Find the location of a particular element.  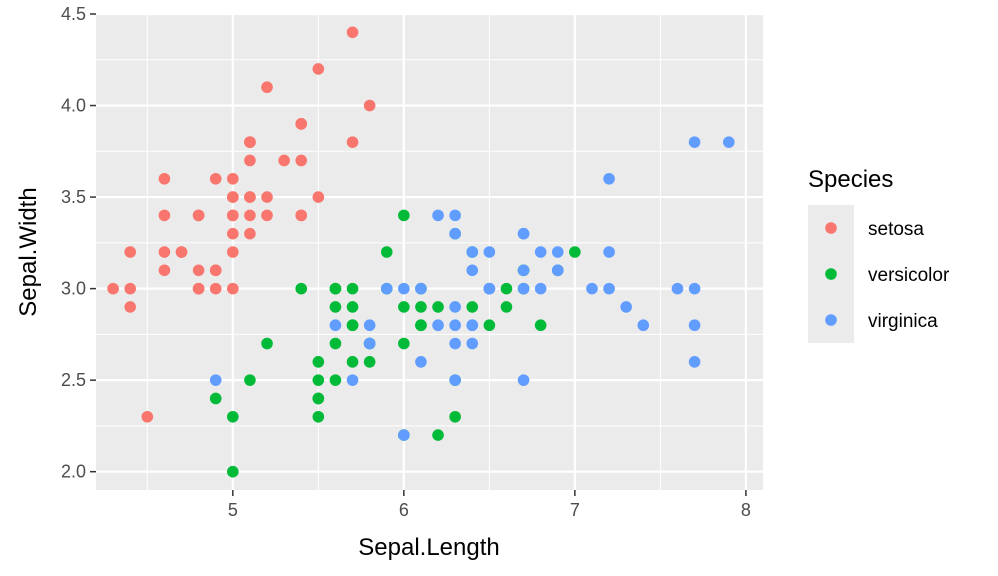

y-tick-label: 2.0 is located at coordinates (73, 472).